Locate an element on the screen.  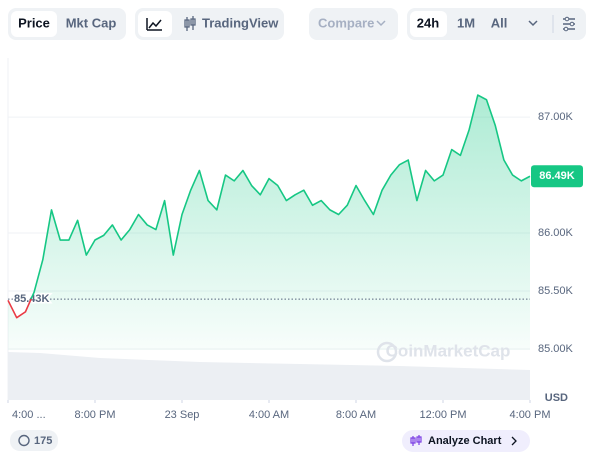
range-group is located at coordinates (496, 24).